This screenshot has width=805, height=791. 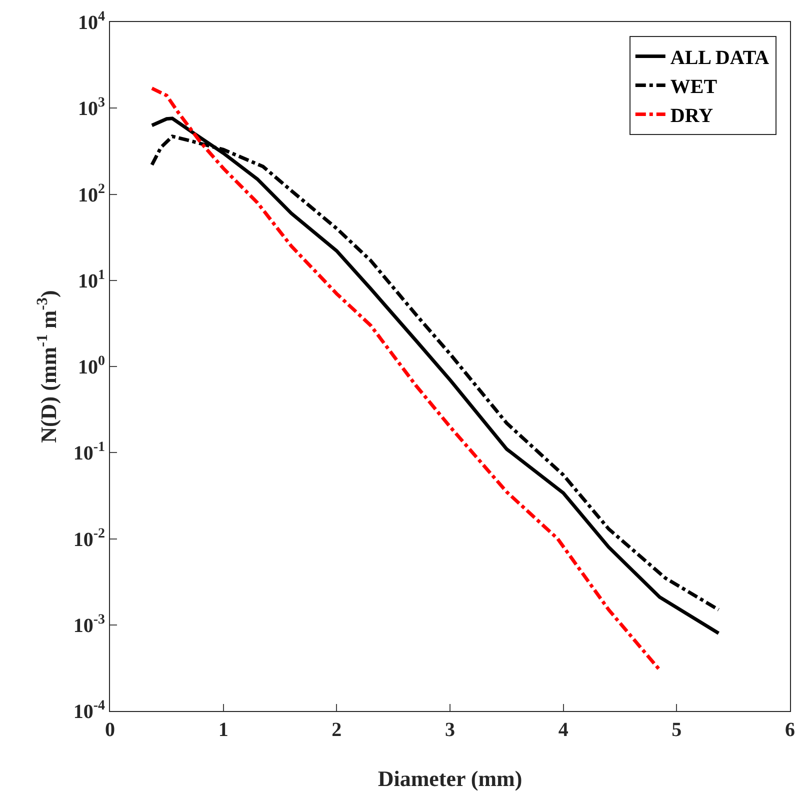 What do you see at coordinates (89, 452) in the screenshot?
I see `y-tick-label: 10$^{-1}$` at bounding box center [89, 452].